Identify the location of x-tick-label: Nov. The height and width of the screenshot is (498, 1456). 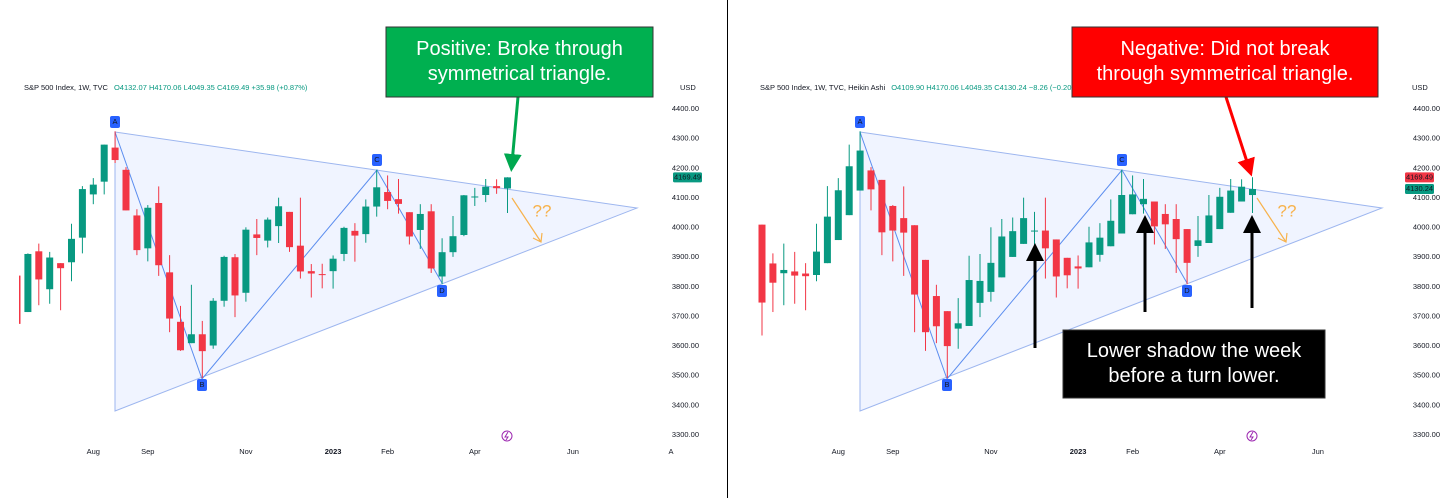
(246, 451).